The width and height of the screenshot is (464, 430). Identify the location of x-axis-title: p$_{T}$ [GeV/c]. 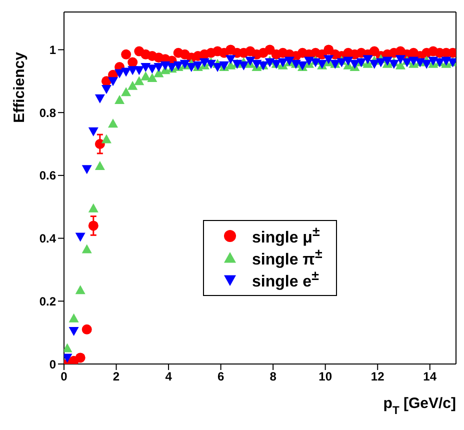
(419, 406).